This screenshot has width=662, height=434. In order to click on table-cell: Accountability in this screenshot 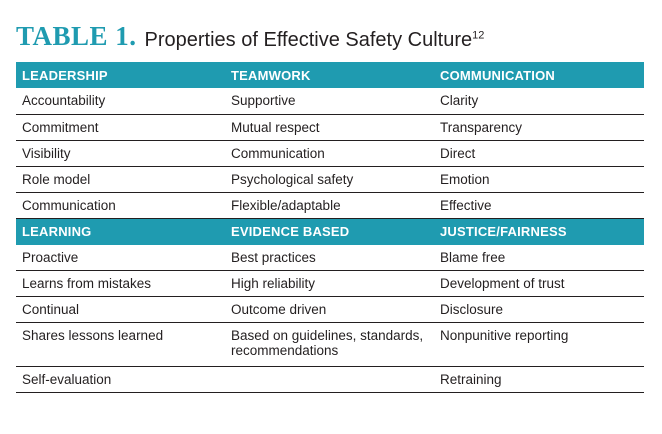, I will do `click(120, 101)`.